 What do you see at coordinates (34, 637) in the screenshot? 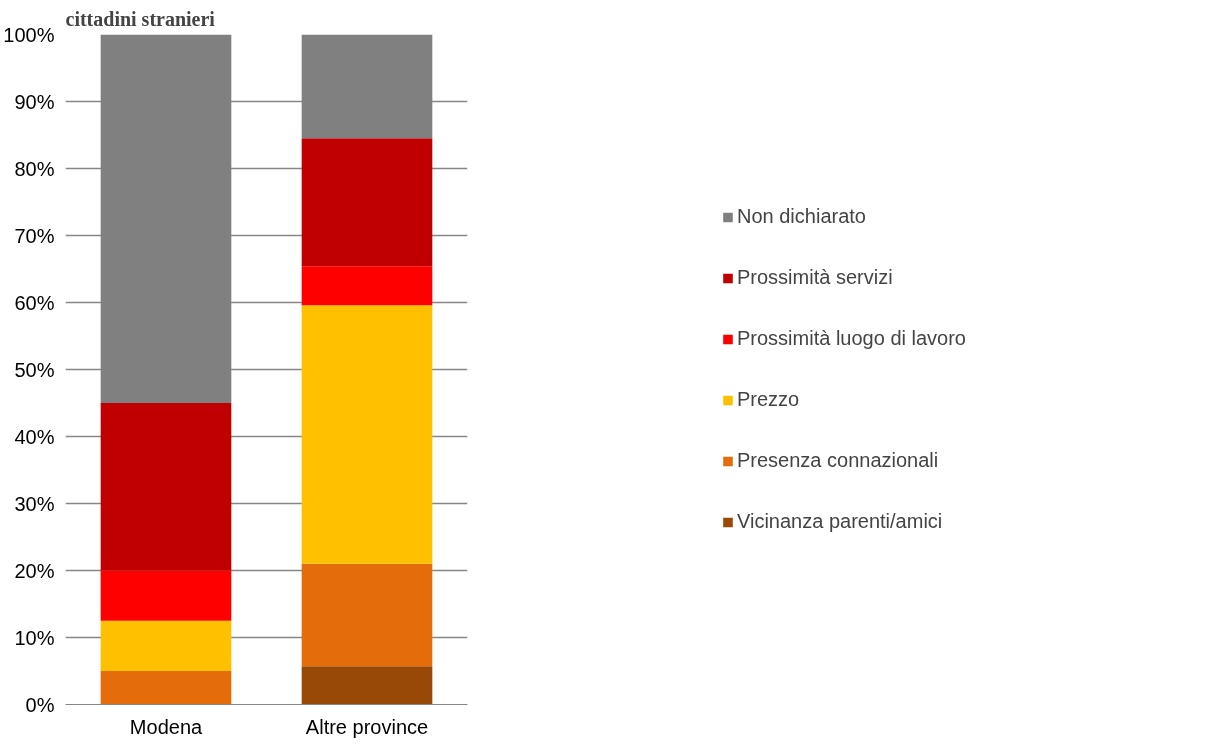
I see `y-tick-label: 10%` at bounding box center [34, 637].